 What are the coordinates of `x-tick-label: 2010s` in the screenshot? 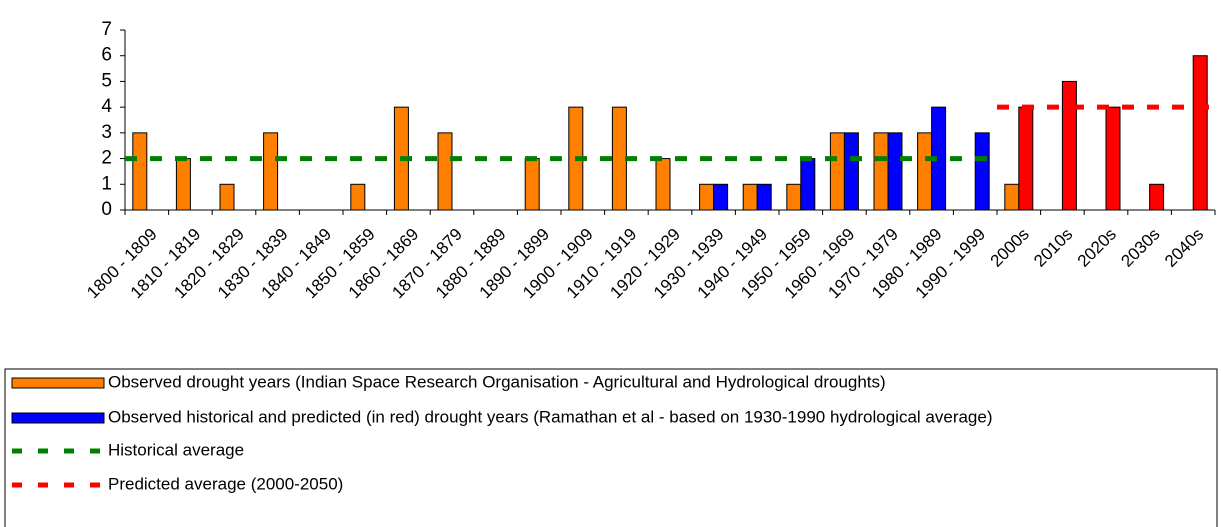 It's located at (1053, 248).